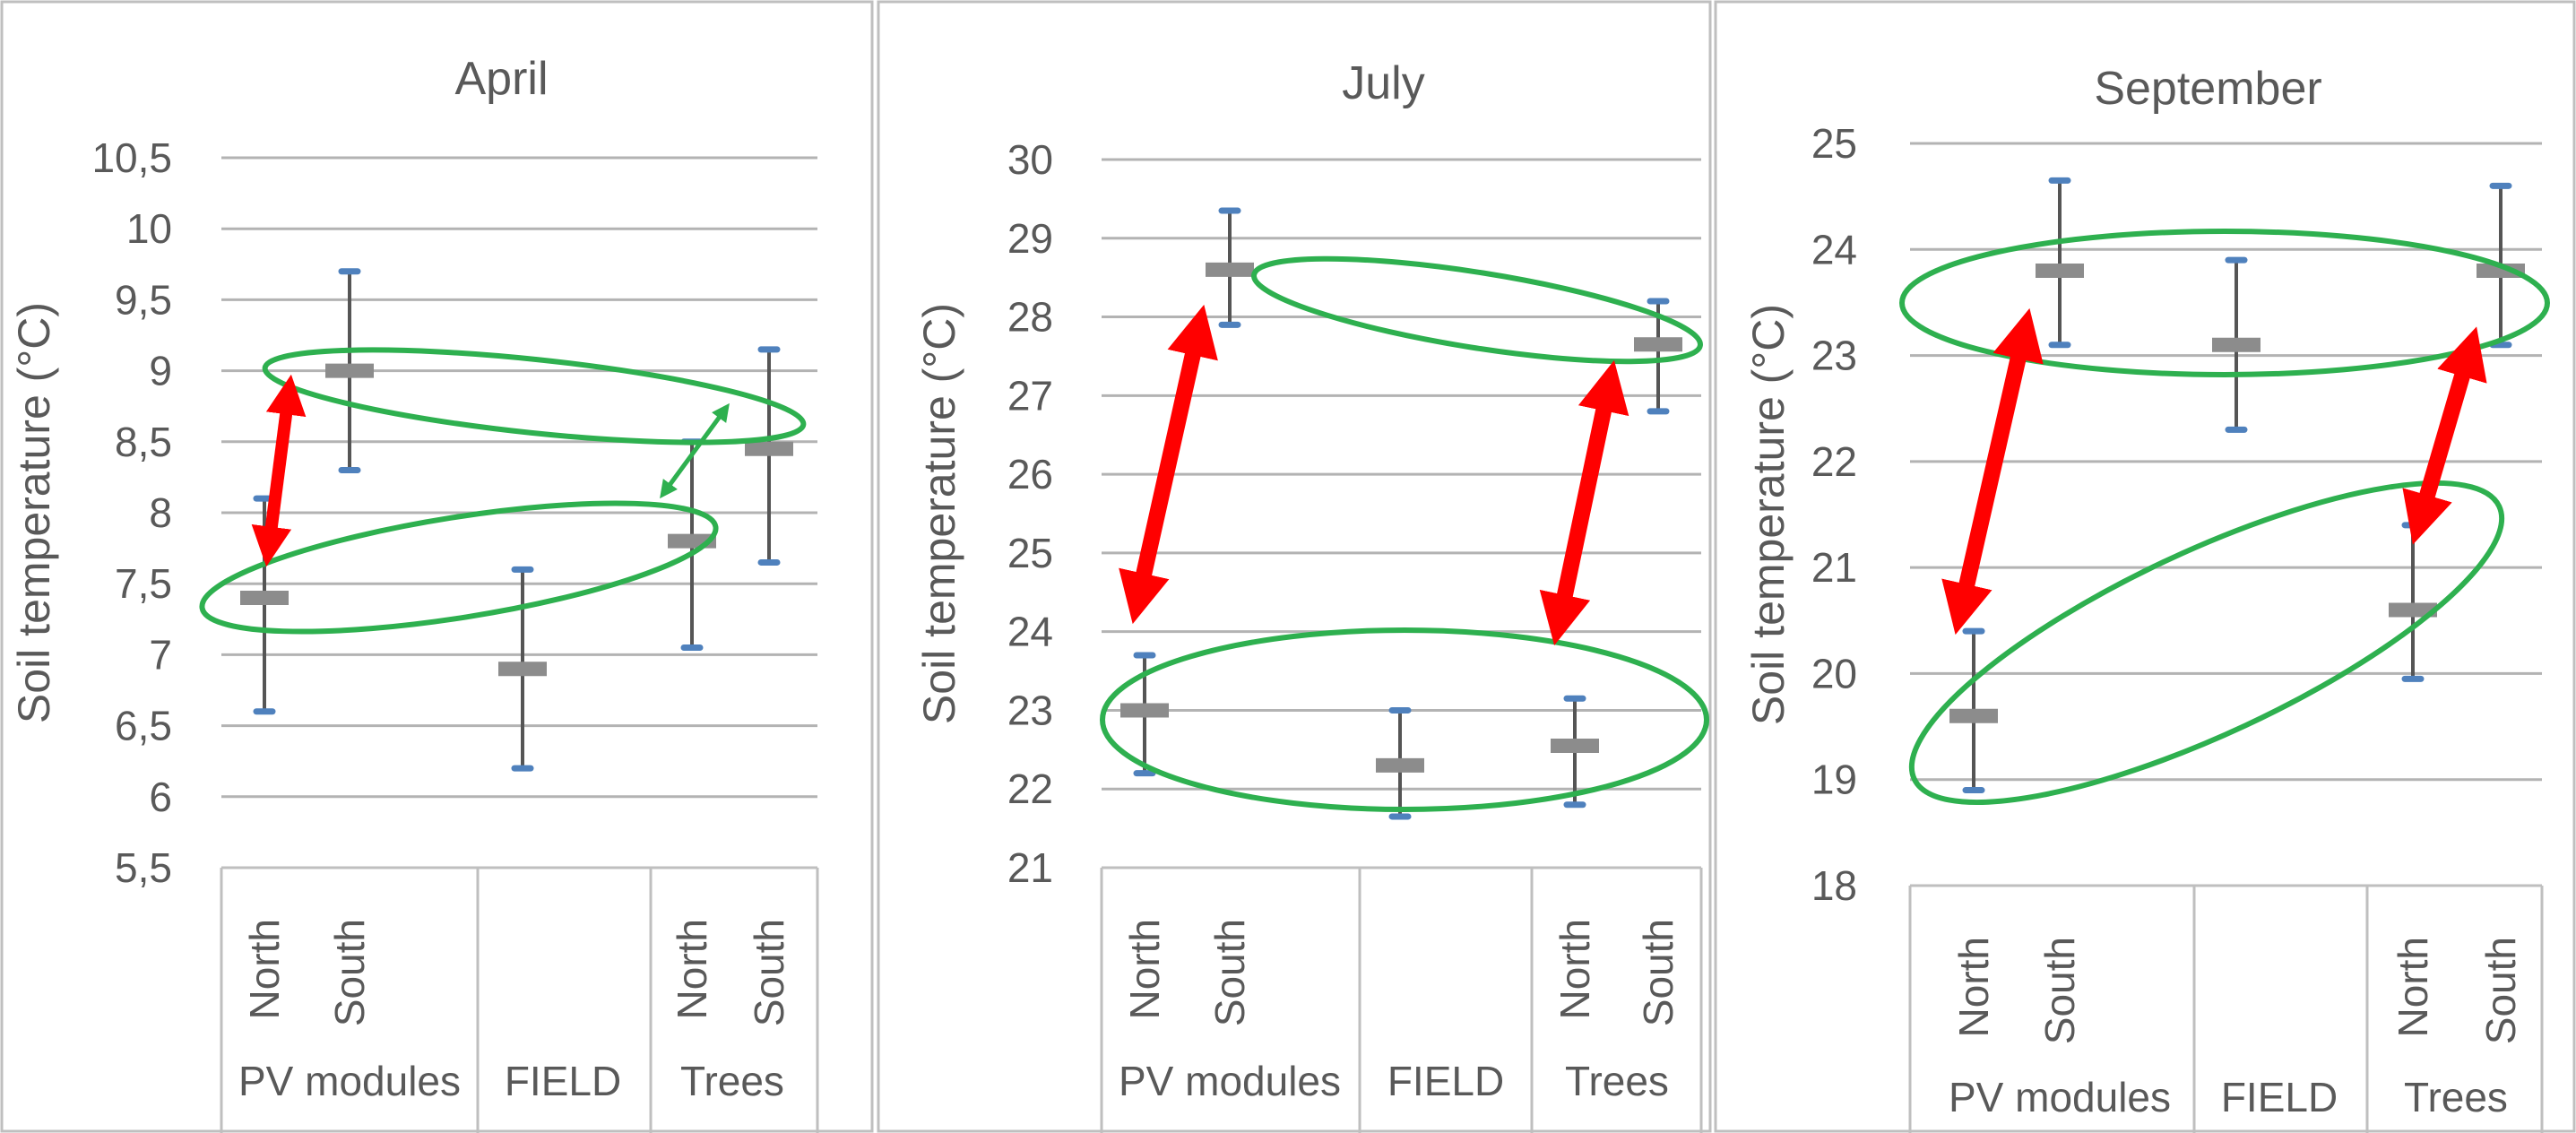 The width and height of the screenshot is (2576, 1133). What do you see at coordinates (1834, 886) in the screenshot?
I see `y-tick-label: 18` at bounding box center [1834, 886].